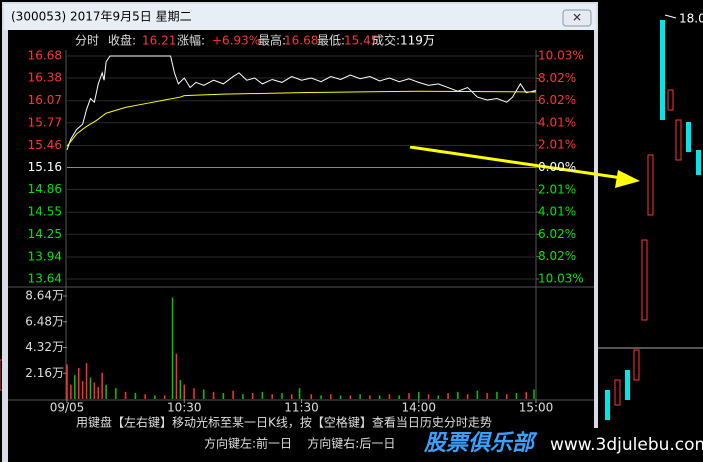  What do you see at coordinates (45, 234) in the screenshot?
I see `y-tick-label: 14.25` at bounding box center [45, 234].